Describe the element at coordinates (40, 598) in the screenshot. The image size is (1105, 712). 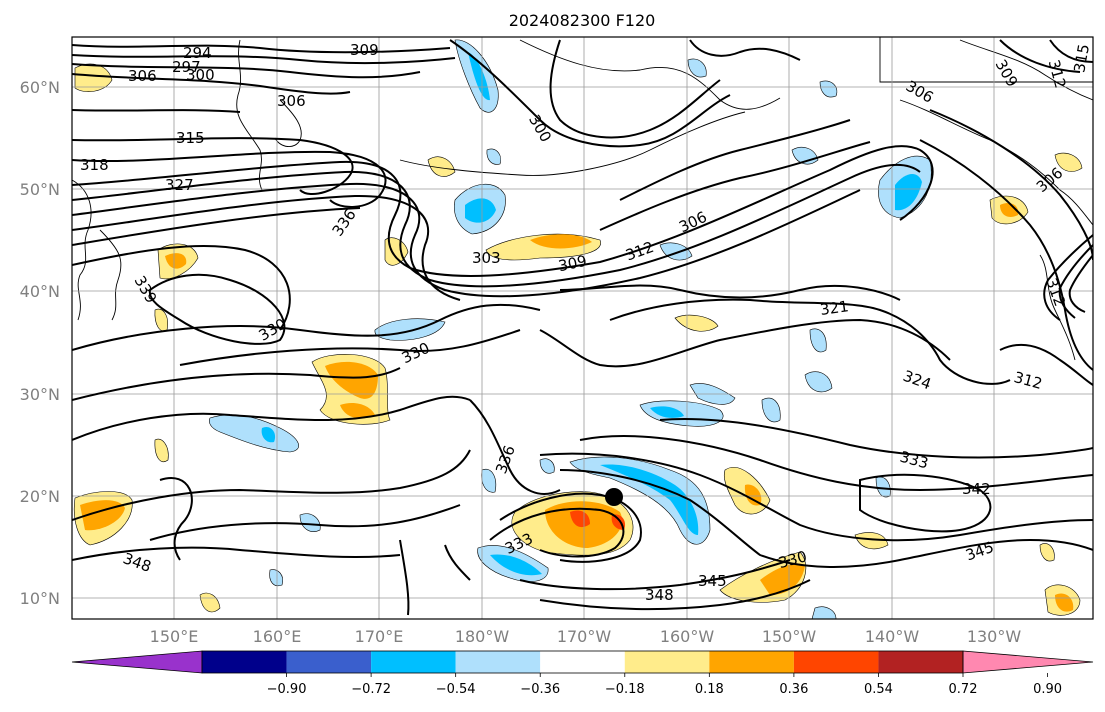
I see `lat-tick-label: 10°N` at that location.